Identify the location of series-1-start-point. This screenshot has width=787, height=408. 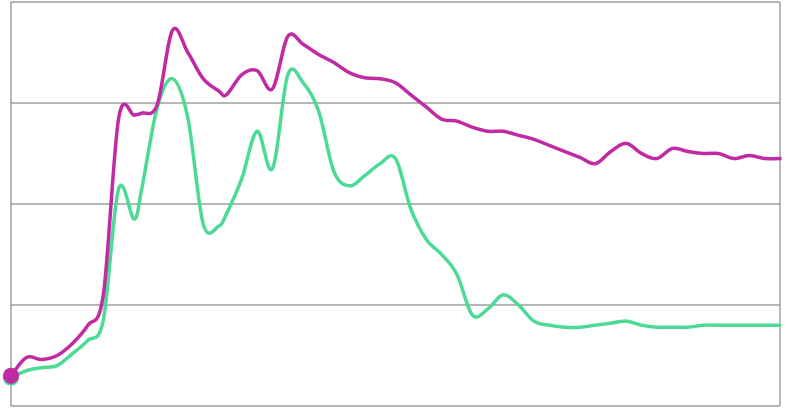
(11, 375).